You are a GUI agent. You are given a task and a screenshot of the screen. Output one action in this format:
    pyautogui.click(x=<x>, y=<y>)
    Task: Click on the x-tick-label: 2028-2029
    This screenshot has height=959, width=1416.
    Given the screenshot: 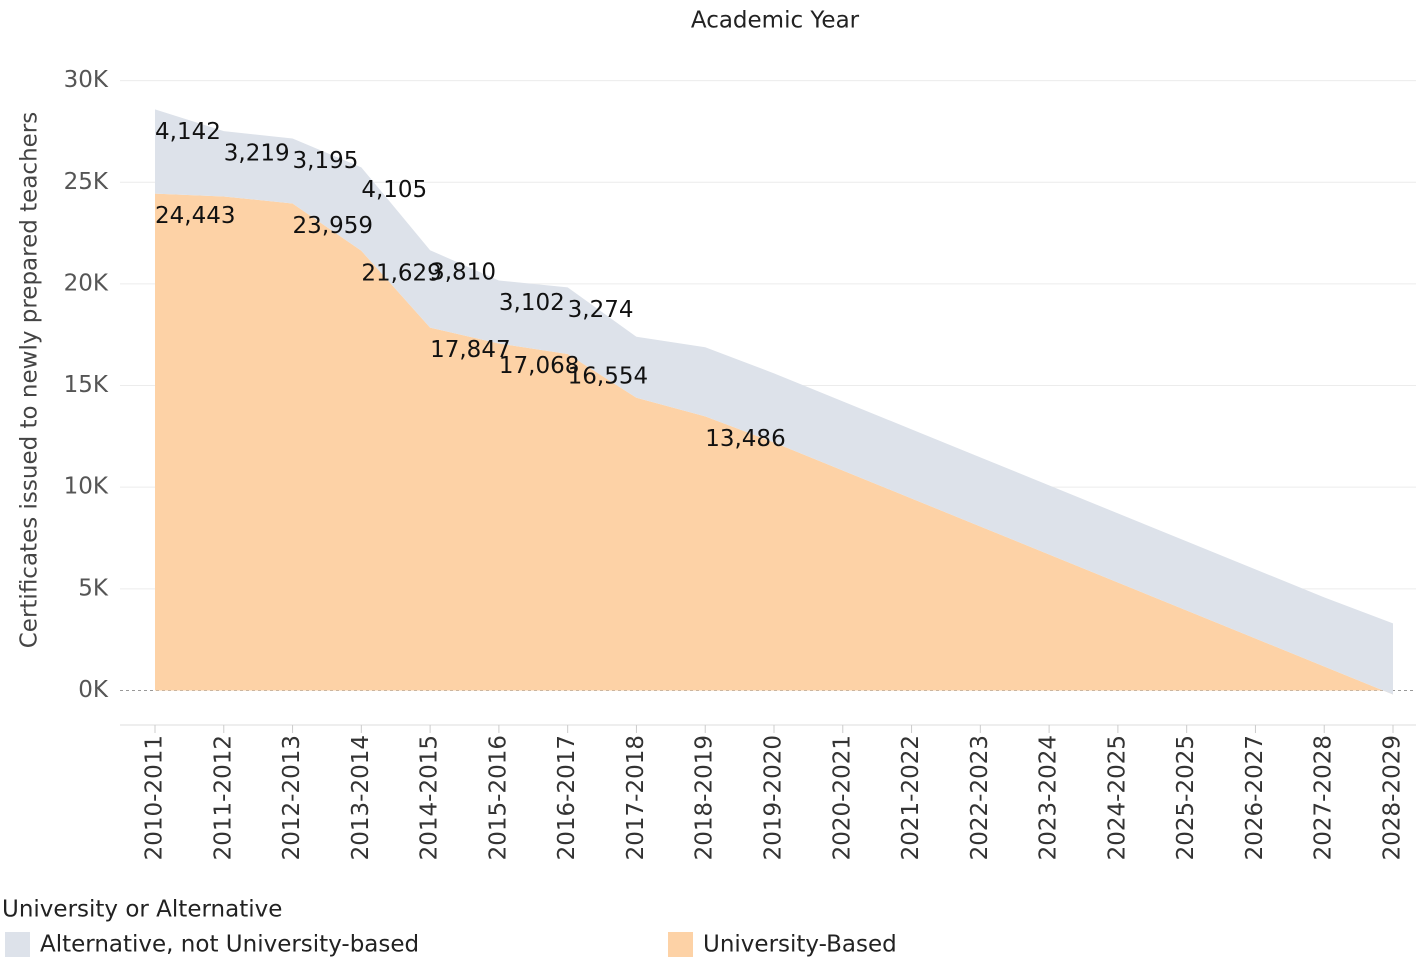 What is the action you would take?
    pyautogui.click(x=1393, y=797)
    